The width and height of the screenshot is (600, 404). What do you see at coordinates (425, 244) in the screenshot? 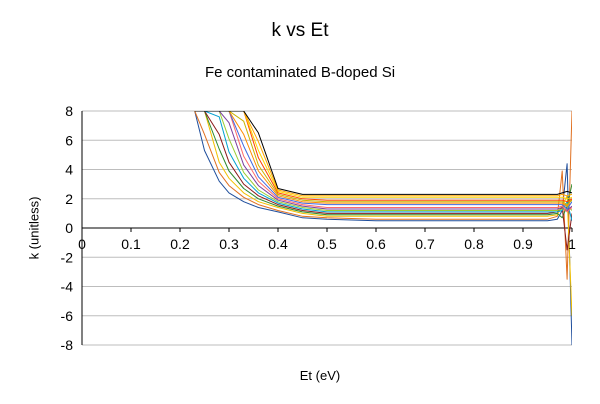
I see `x-tick-label: 0.7` at bounding box center [425, 244].